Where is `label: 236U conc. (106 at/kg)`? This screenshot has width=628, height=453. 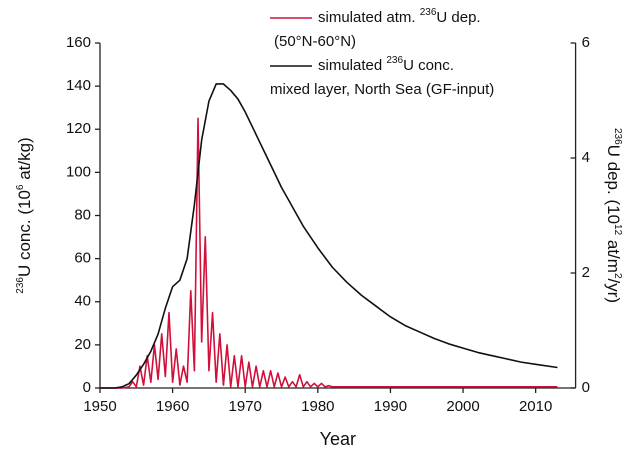 label: 236U conc. (106 at/kg) is located at coordinates (24, 215).